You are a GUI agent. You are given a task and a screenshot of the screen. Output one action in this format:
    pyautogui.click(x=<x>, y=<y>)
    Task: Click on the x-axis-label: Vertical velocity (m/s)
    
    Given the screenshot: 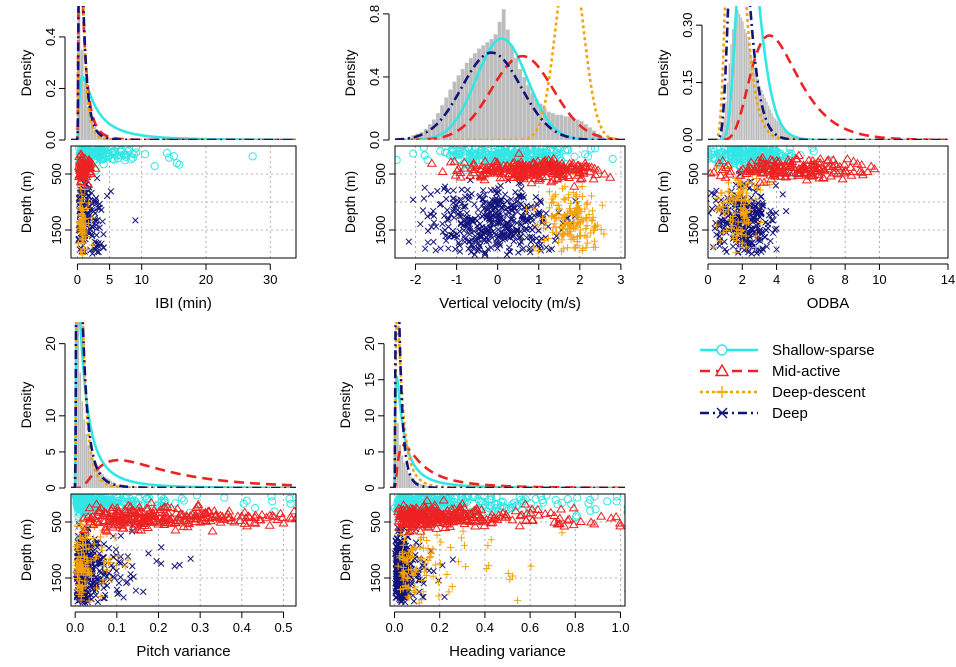 What is the action you would take?
    pyautogui.click(x=510, y=303)
    